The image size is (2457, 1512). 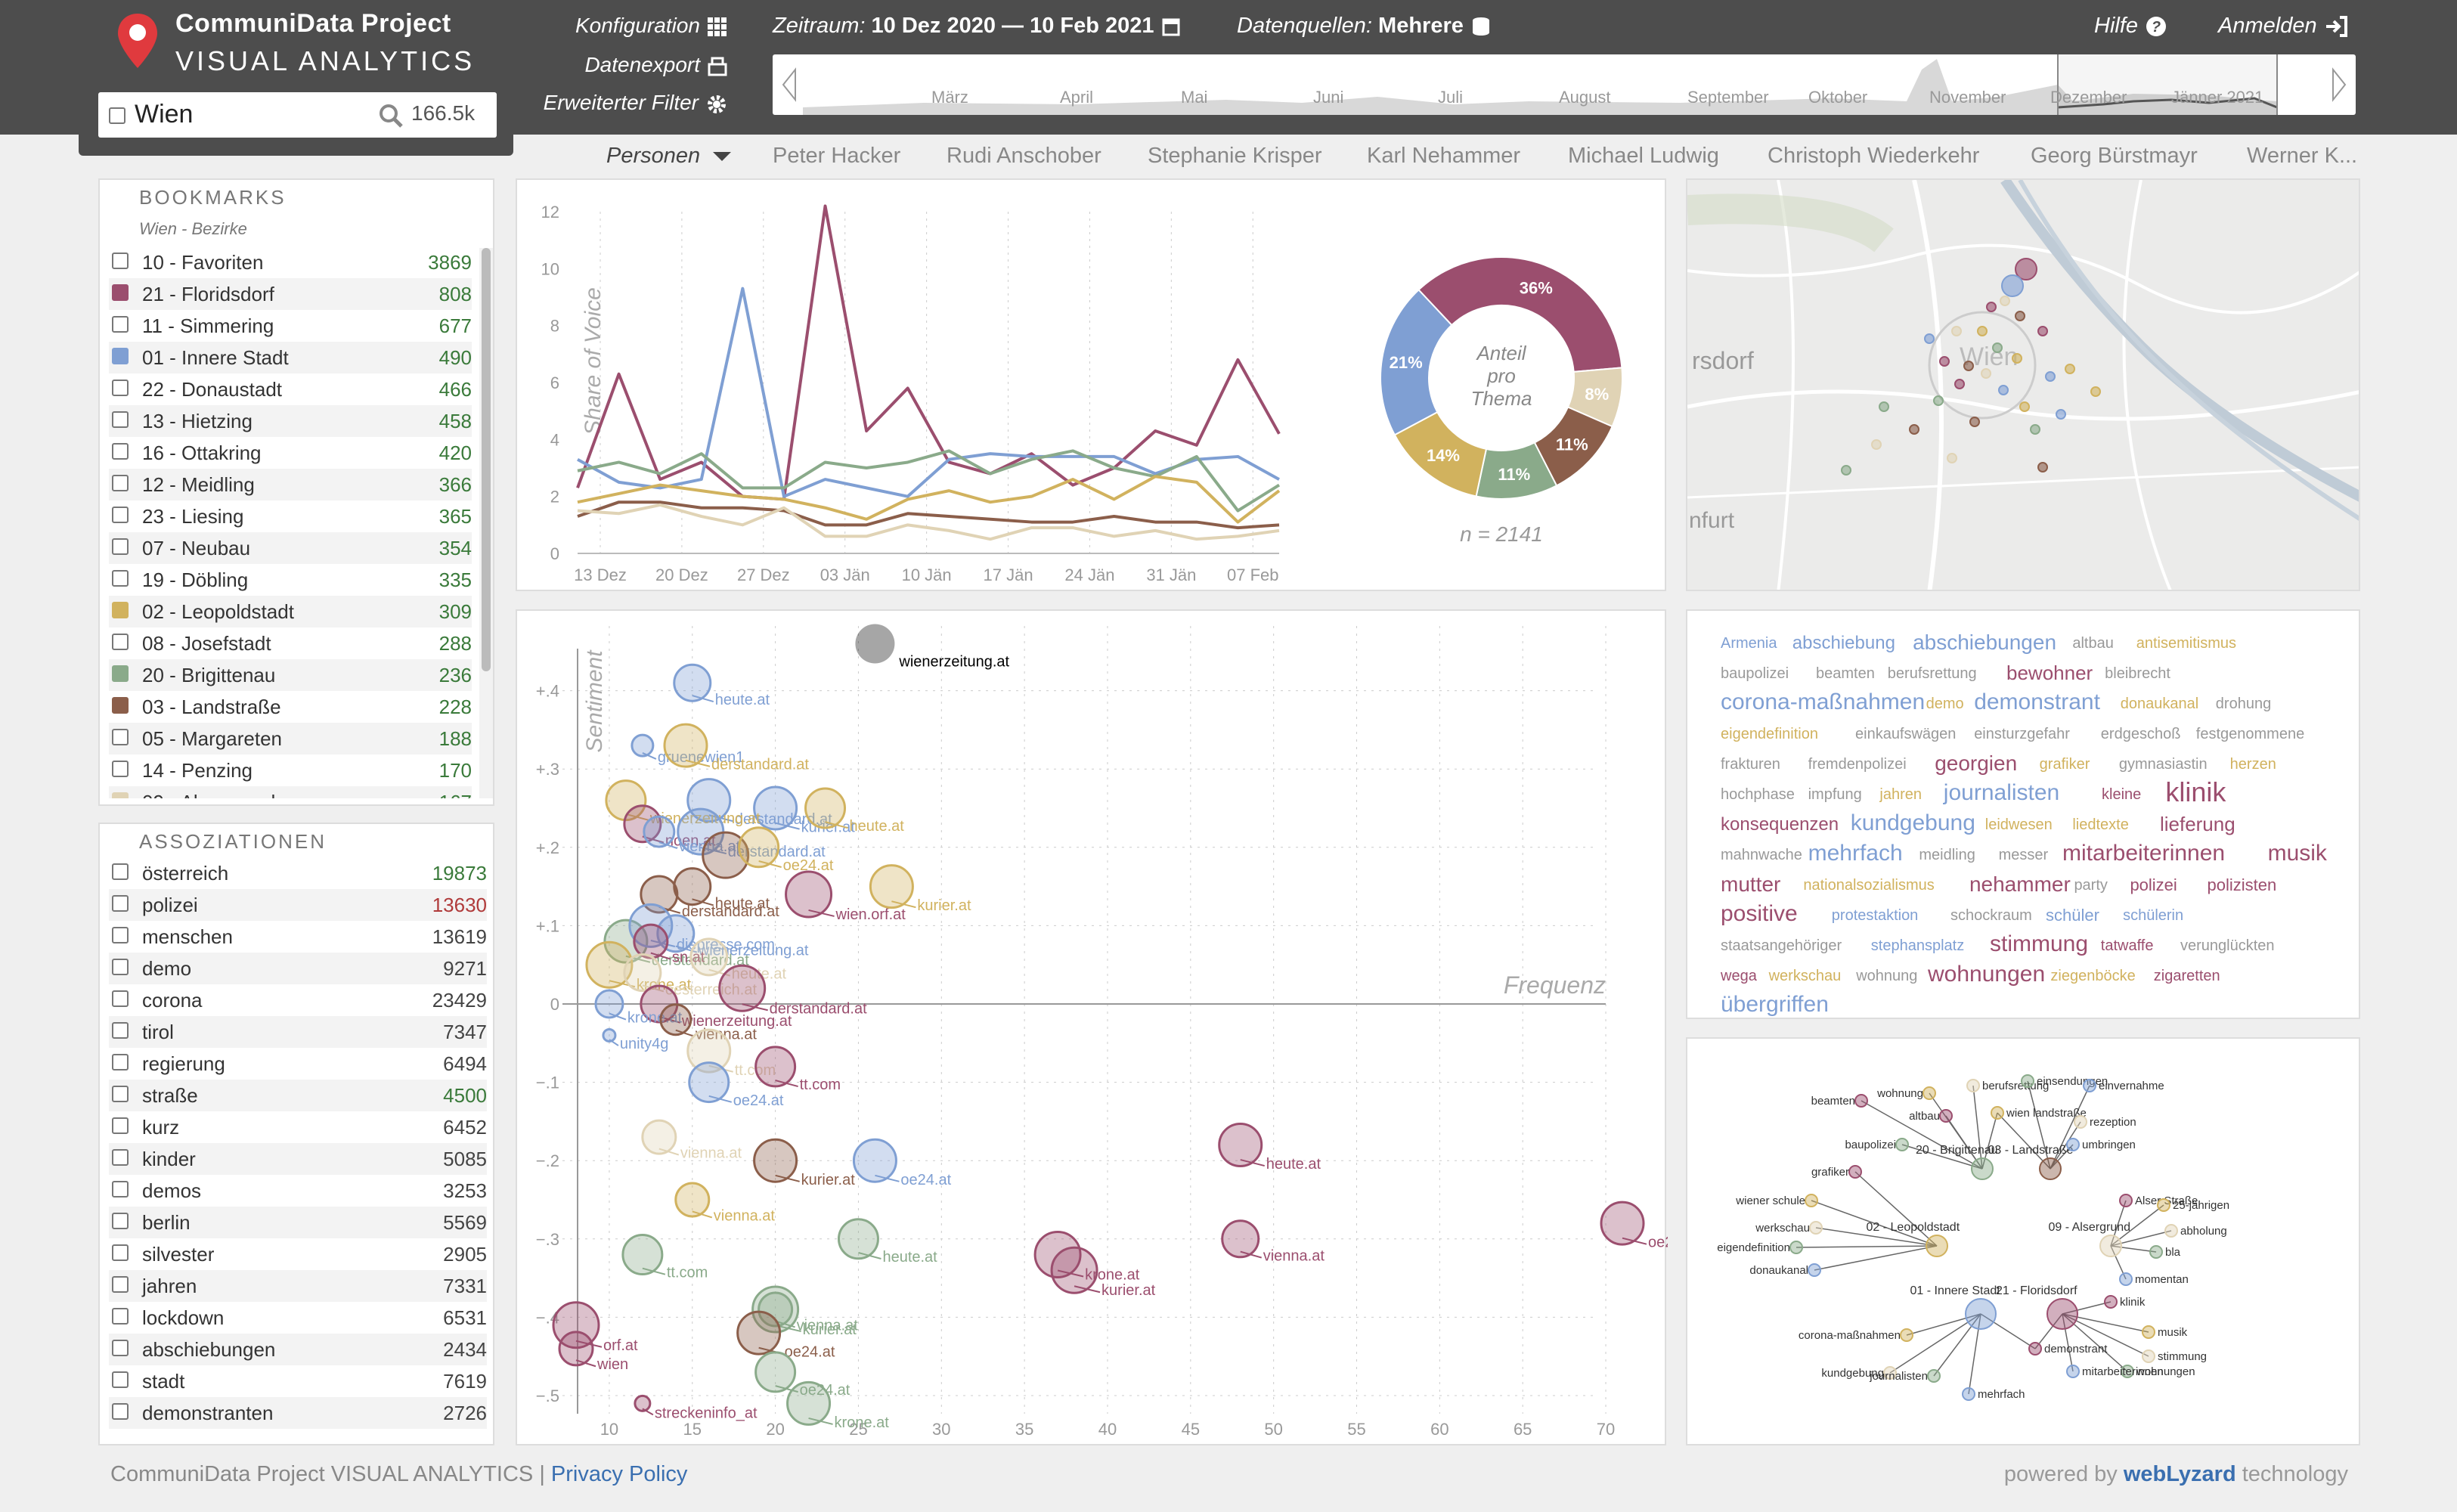 I want to click on login-link: Anmelden, so click(x=2282, y=26).